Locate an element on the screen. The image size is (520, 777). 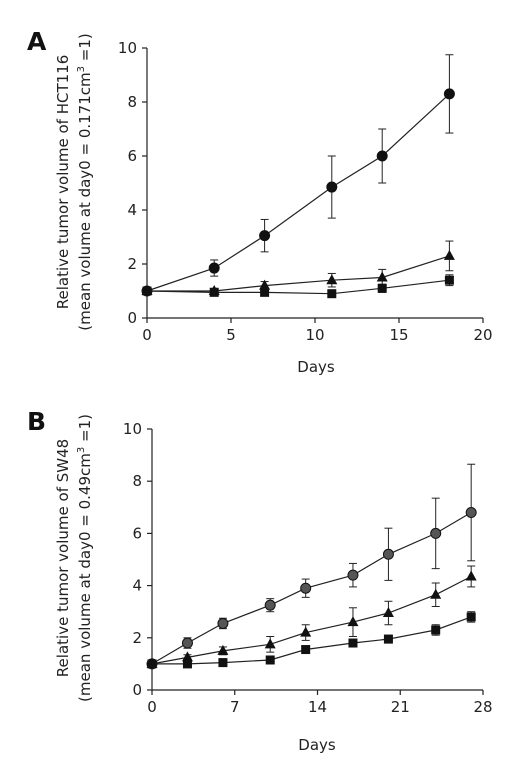
y-axis-label-b-line2-sup: 3 is located at coordinates (81, 450).